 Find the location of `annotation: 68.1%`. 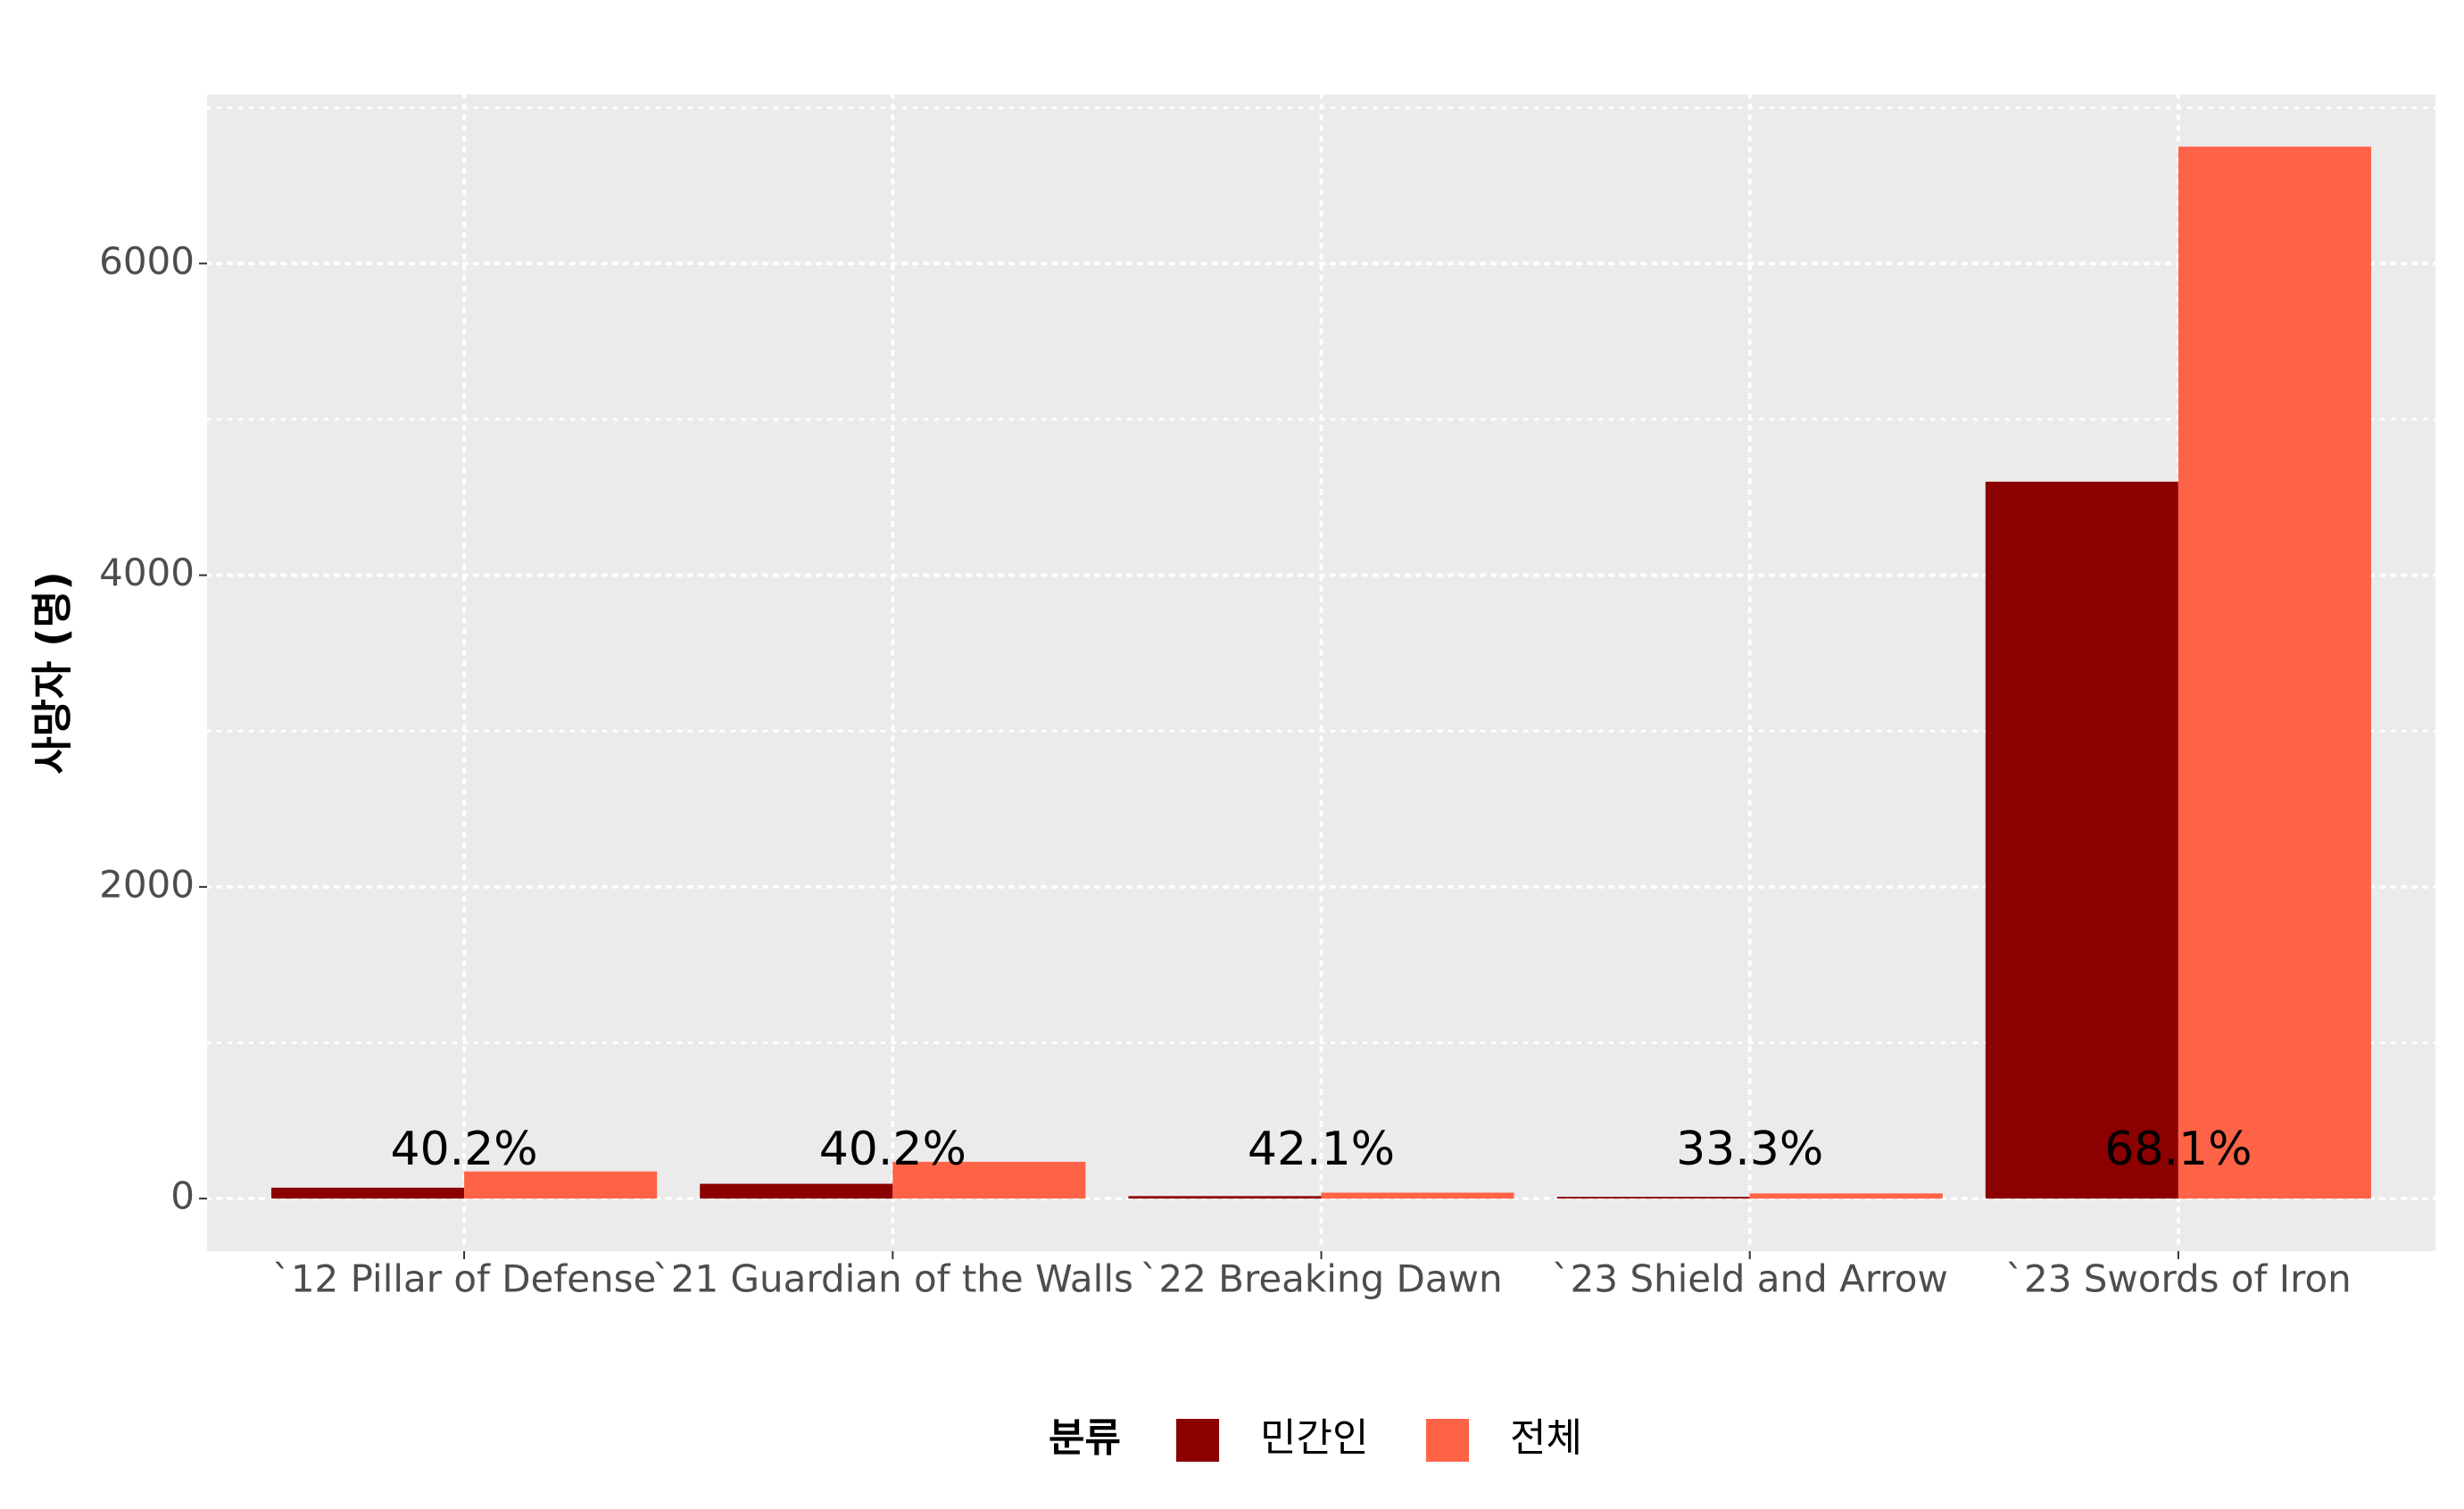

annotation: 68.1% is located at coordinates (2178, 1149).